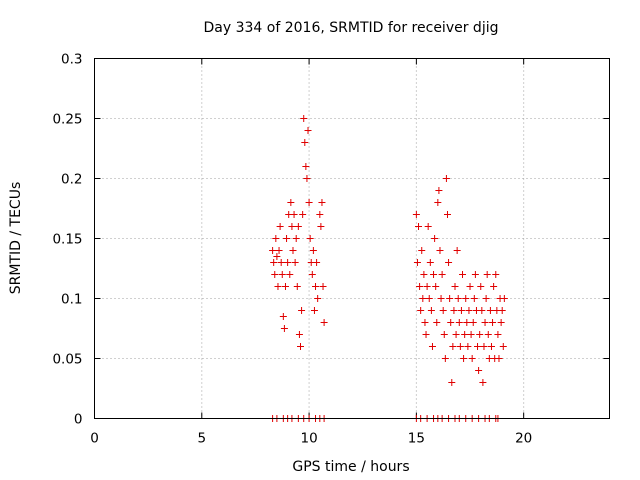 The width and height of the screenshot is (640, 480). I want to click on y-tick-label: 0.3, so click(71, 60).